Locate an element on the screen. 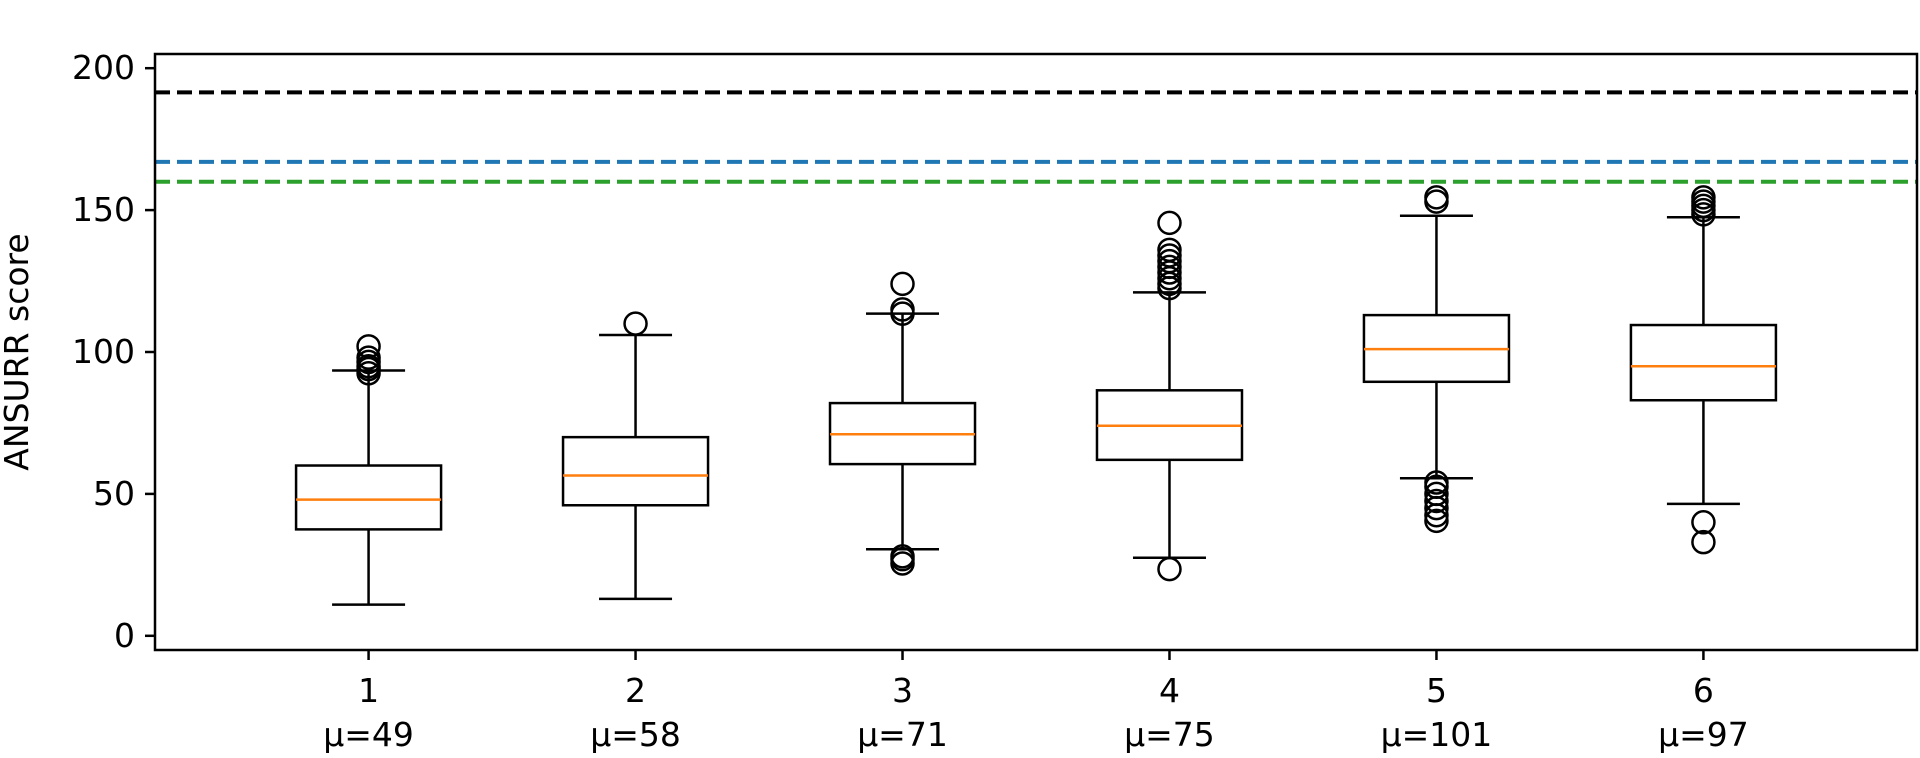 The height and width of the screenshot is (758, 1920). y-axis-label: ANSURR score is located at coordinates (18, 351).